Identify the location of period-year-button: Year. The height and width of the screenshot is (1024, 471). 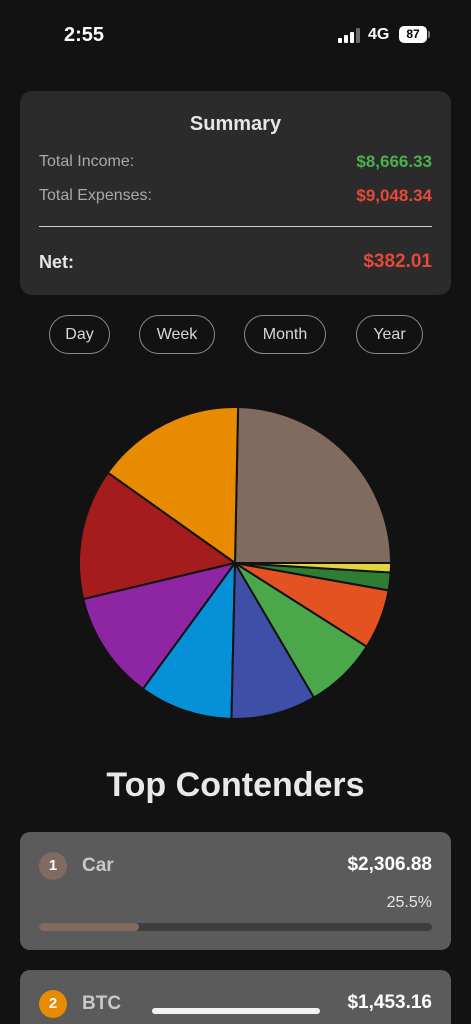
(389, 334).